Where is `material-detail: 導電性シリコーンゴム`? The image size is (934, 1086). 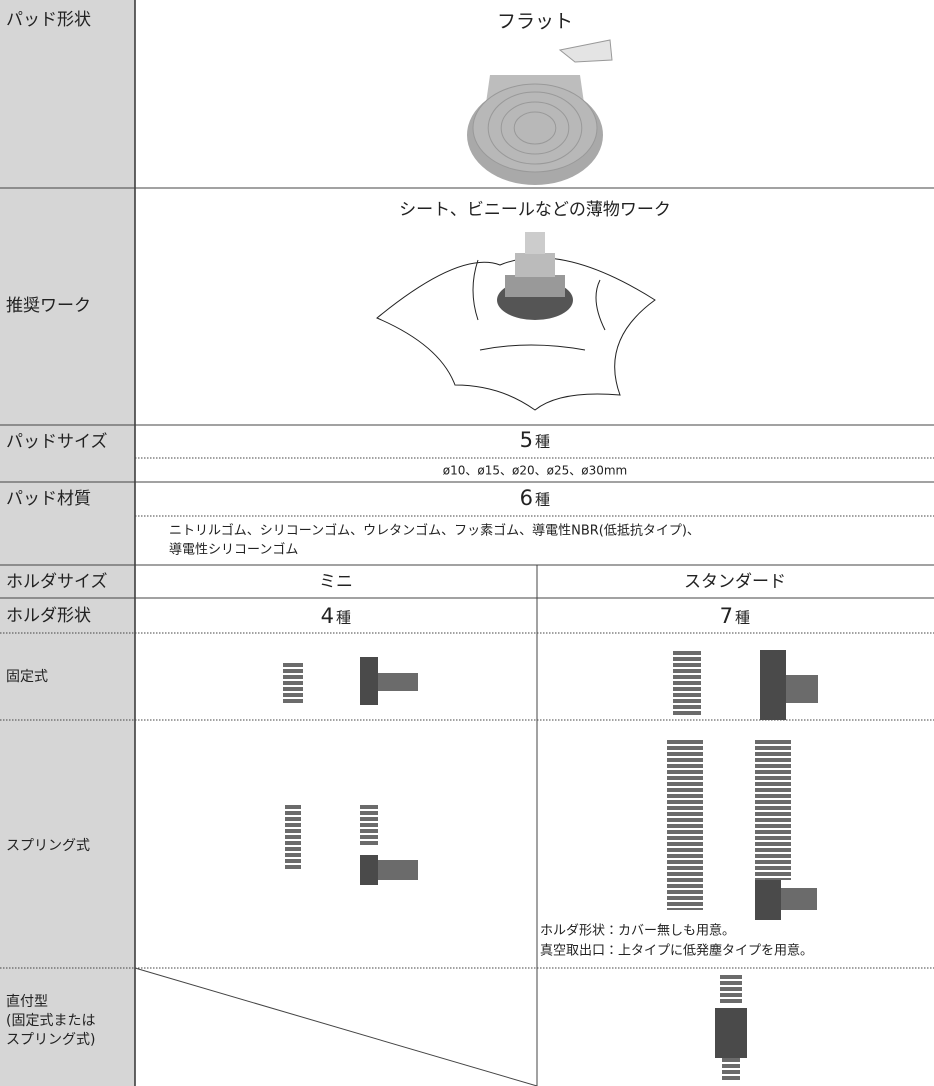
material-detail: 導電性シリコーンゴム is located at coordinates (233, 550).